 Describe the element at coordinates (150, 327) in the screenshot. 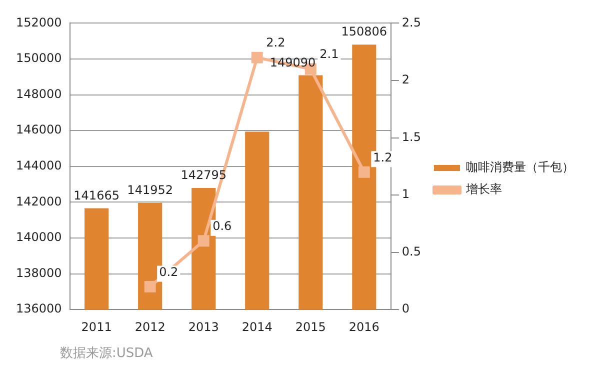

I see `x-tick-label: 2012` at that location.